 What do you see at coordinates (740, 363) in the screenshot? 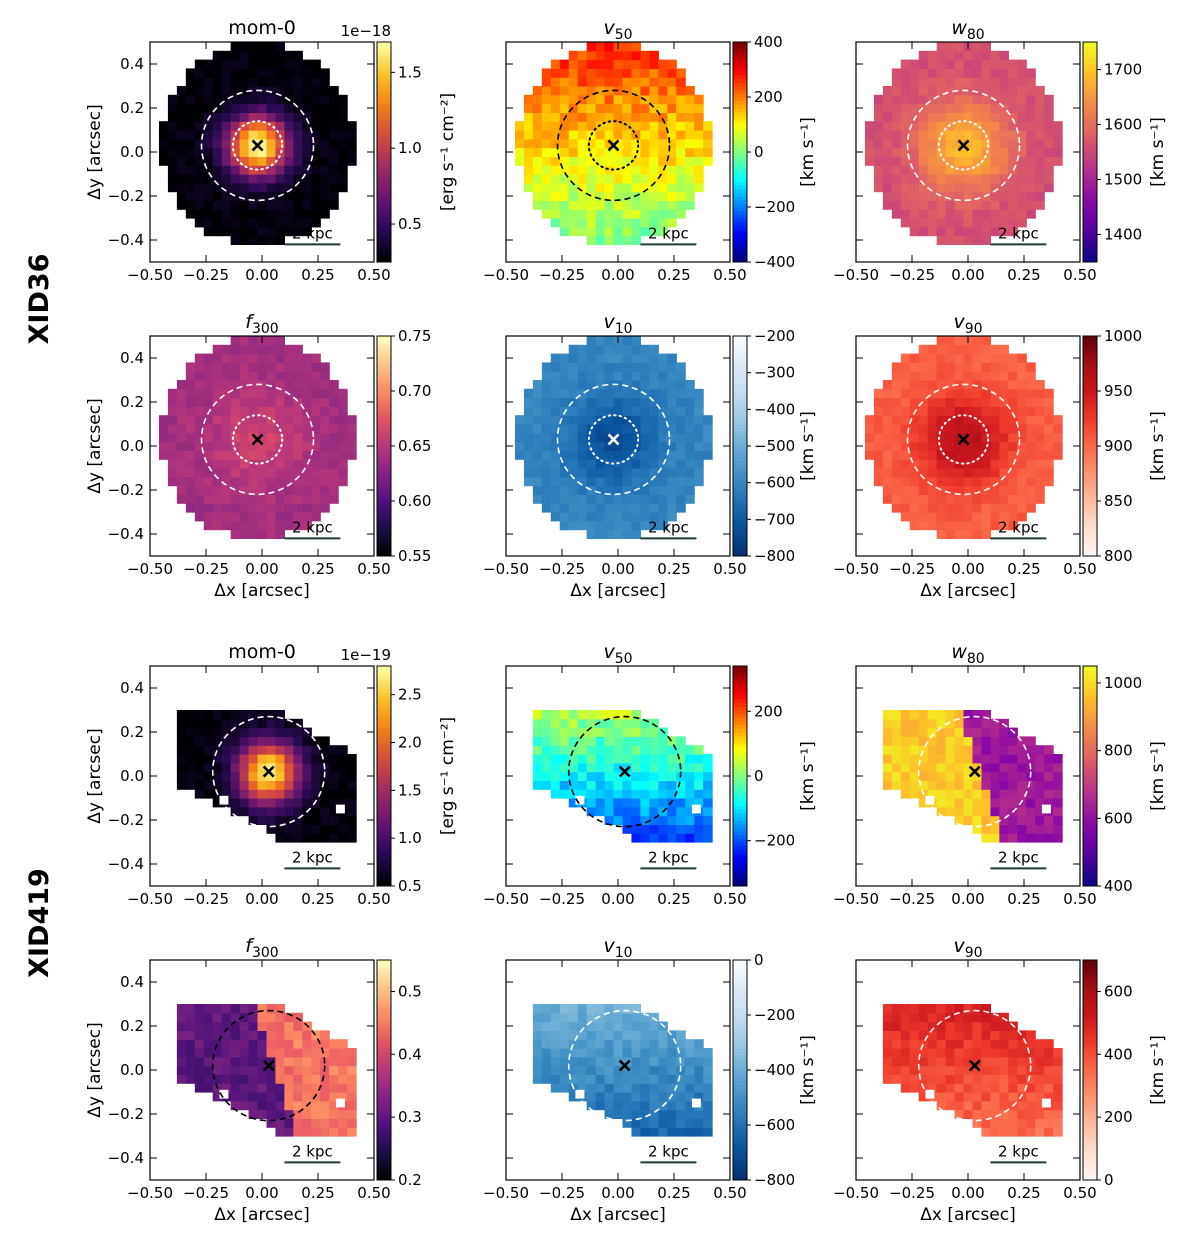
I see `xid36-v10-colorbar-step` at bounding box center [740, 363].